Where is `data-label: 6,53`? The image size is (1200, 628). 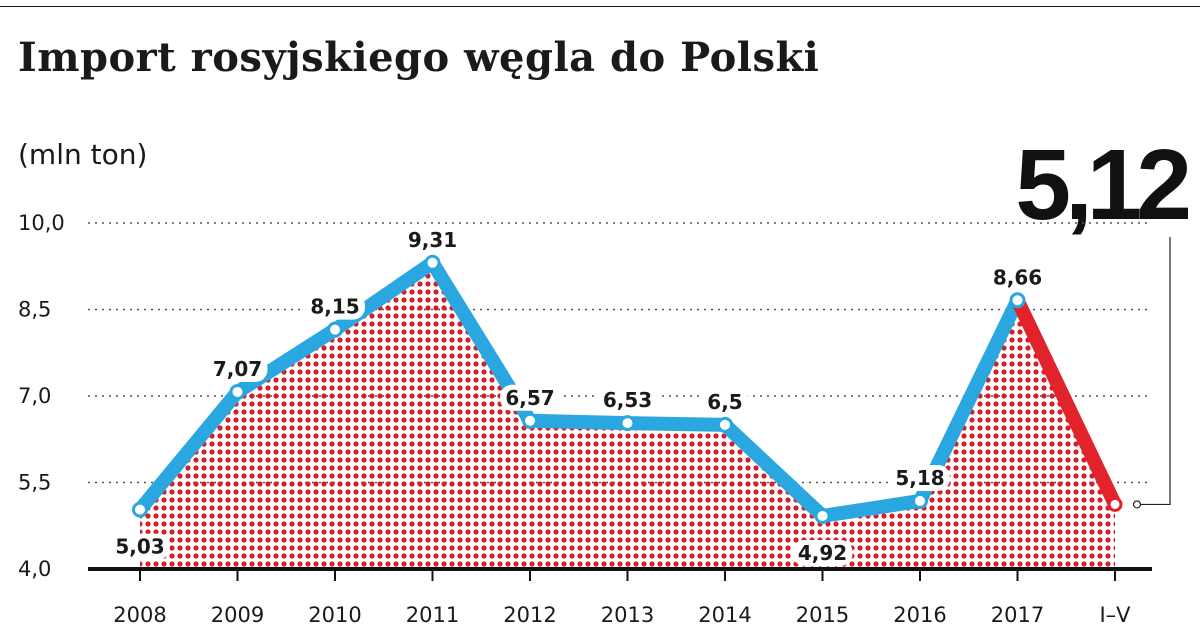
data-label: 6,53 is located at coordinates (627, 400).